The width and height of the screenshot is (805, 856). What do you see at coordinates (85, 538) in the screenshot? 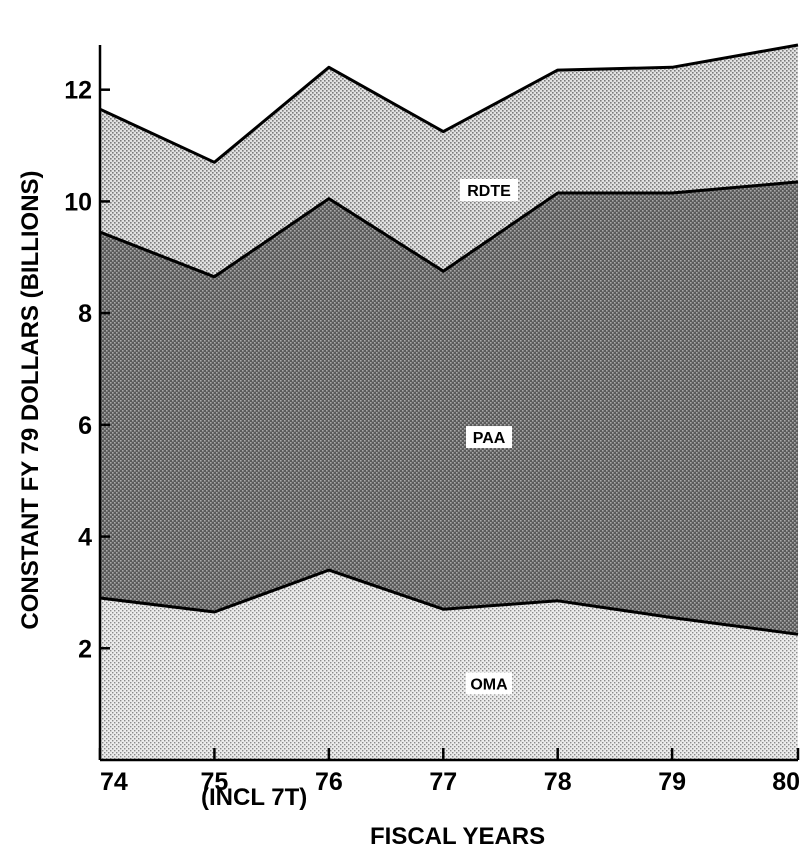
I see `y-tick-label-4: 4` at bounding box center [85, 538].